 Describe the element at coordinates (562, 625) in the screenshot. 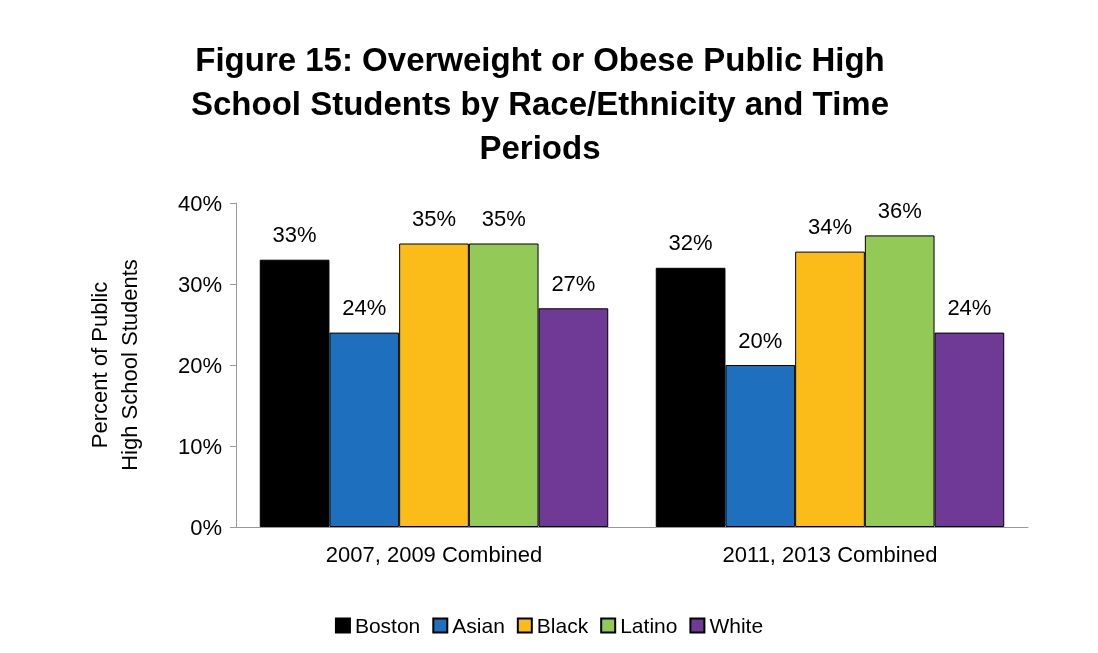

I see `legend-label: Black` at that location.